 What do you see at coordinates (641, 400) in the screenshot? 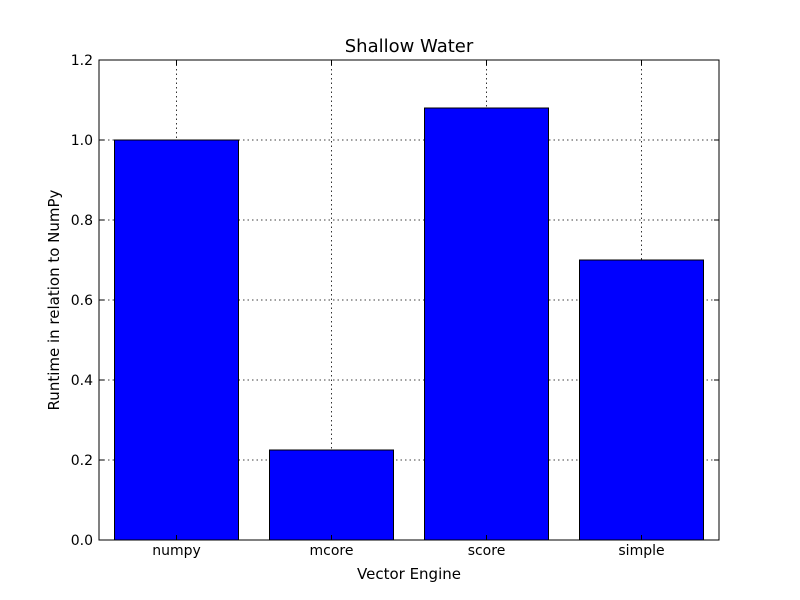
I see `bar-simple` at bounding box center [641, 400].